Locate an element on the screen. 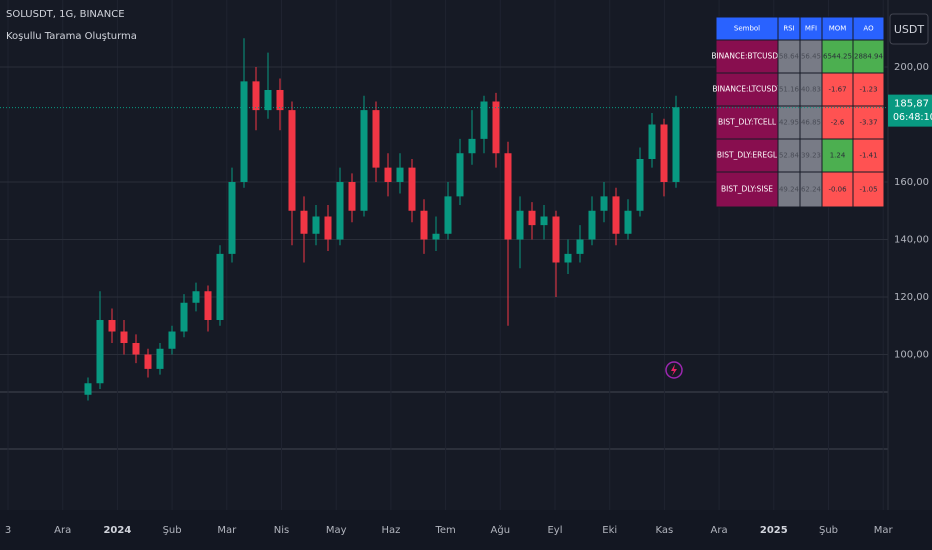  table-header-text: Sembol is located at coordinates (747, 29).